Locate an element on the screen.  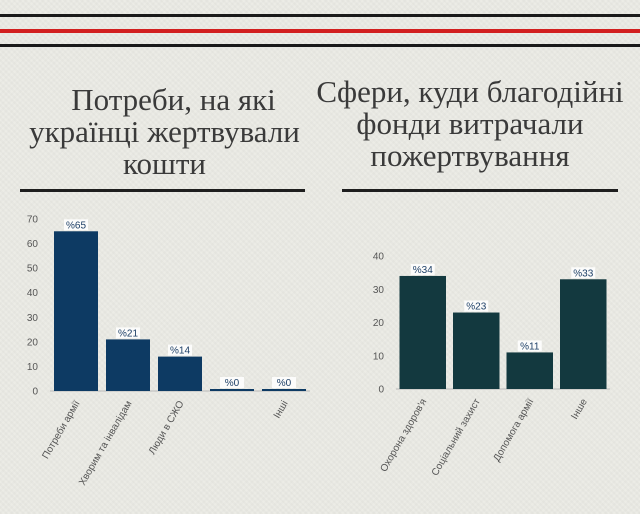
right-chart-y-tick-label: 20 is located at coordinates (379, 323).